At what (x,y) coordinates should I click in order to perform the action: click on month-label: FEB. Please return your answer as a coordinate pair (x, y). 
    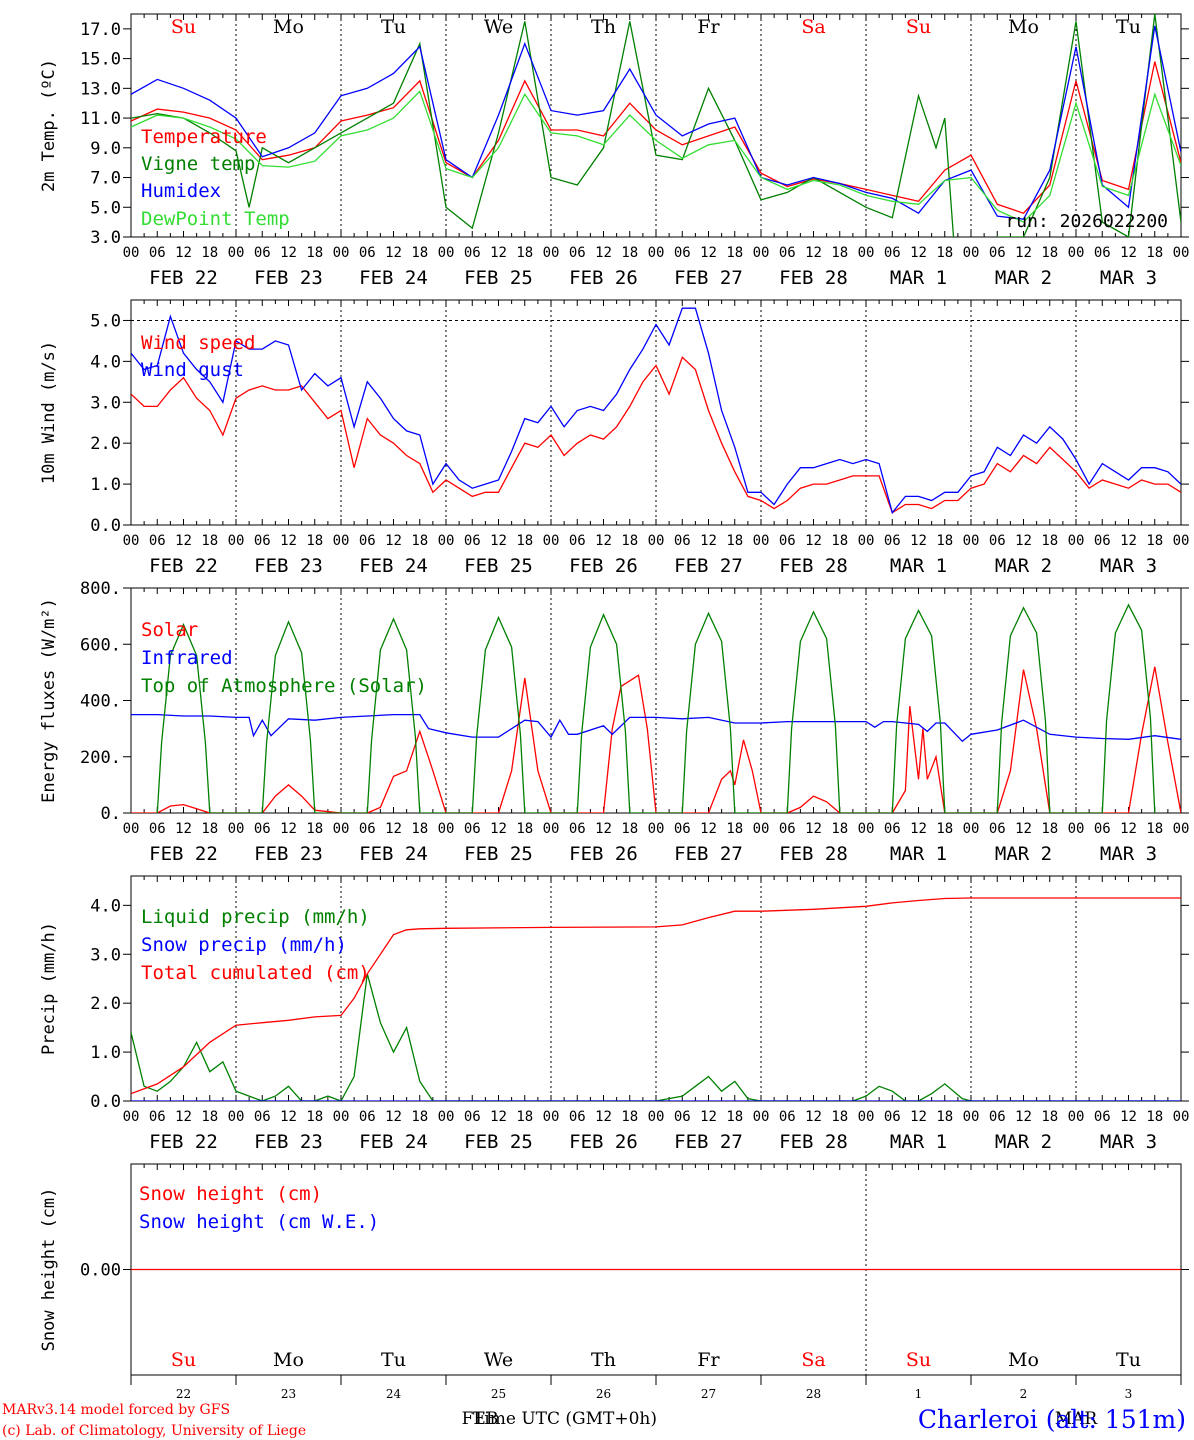
    Looking at the image, I should click on (480, 1419).